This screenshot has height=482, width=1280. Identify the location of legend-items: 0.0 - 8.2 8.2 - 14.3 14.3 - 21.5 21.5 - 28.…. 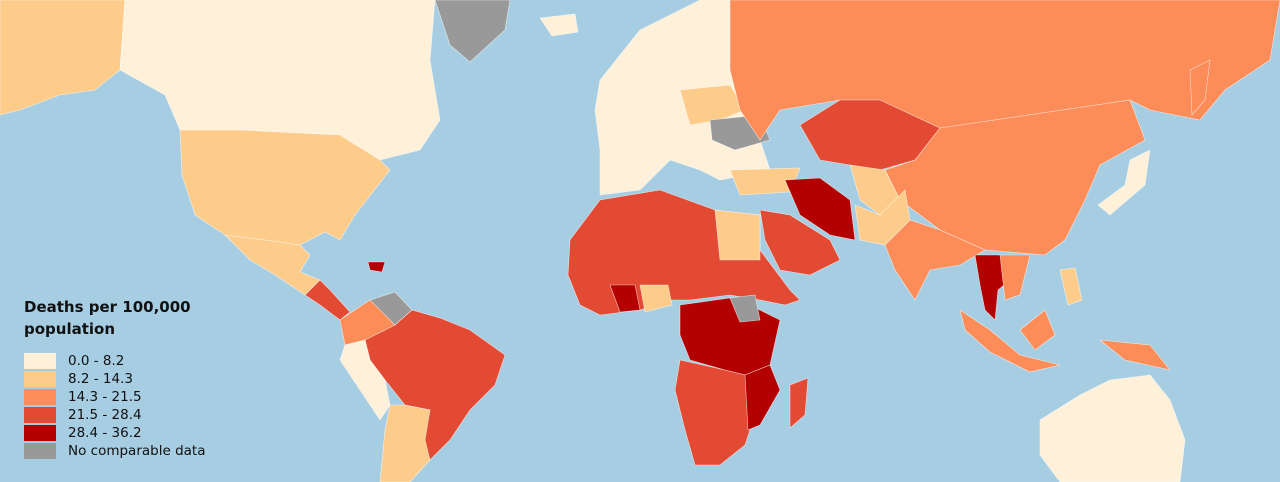
(124, 406).